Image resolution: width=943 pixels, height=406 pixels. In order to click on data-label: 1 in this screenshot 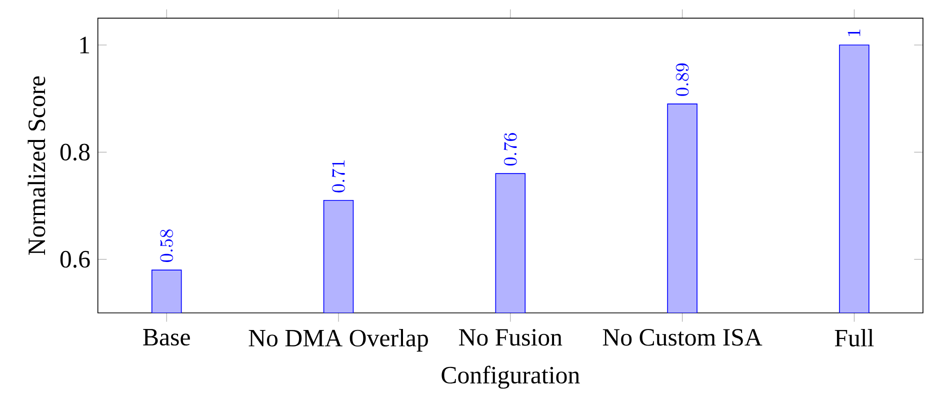, I will do `click(854, 33)`.